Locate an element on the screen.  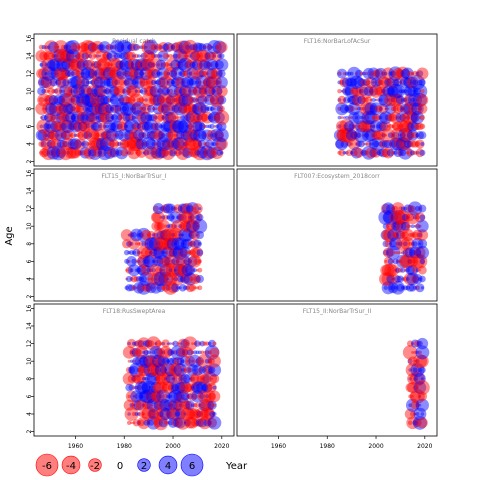
legend-label: 2 is located at coordinates (144, 466).